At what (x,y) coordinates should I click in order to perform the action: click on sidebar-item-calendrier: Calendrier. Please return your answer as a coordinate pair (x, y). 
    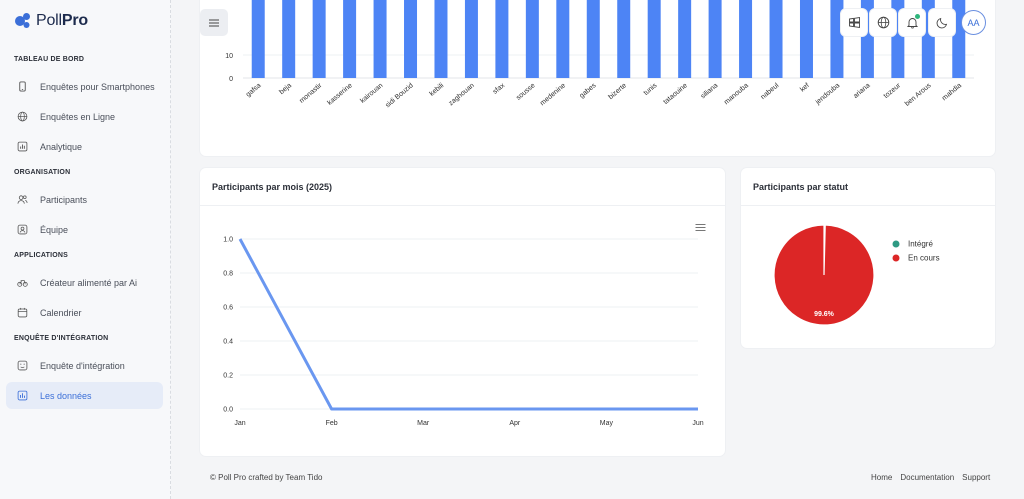
    Looking at the image, I should click on (84, 312).